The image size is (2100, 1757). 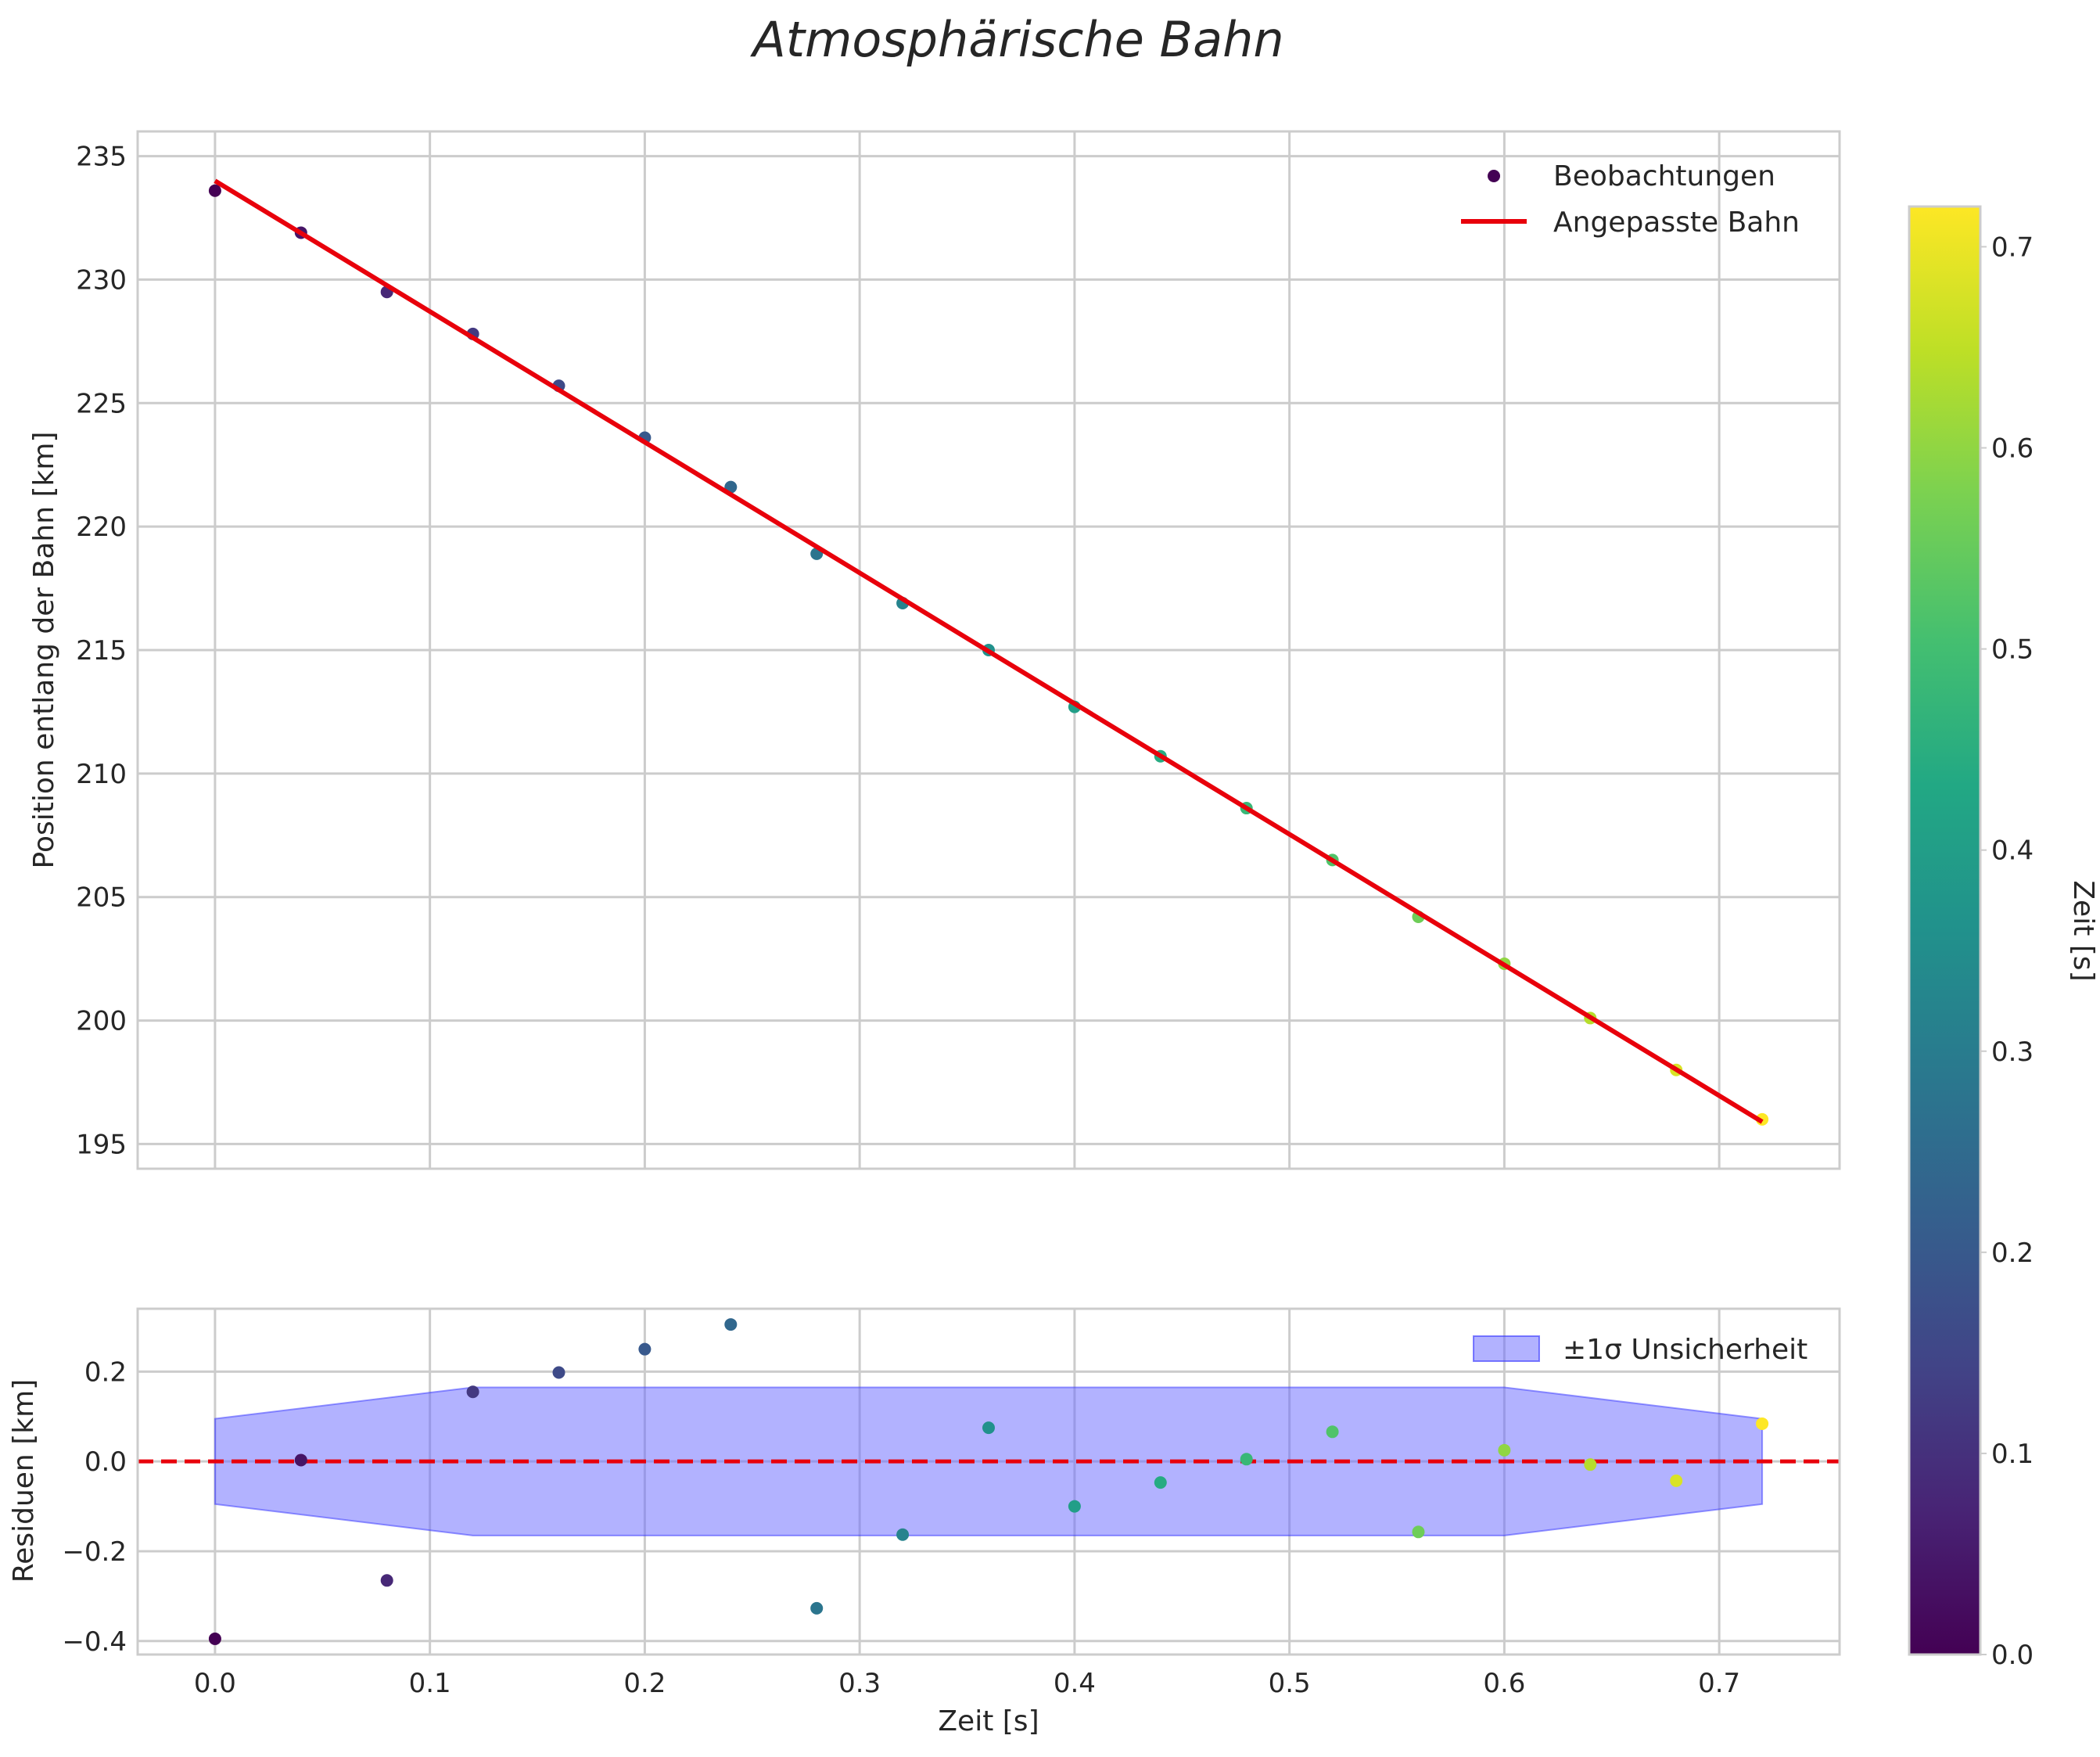 I want to click on residual-legend: ±1σ Unsicherheit, so click(x=1640, y=1350).